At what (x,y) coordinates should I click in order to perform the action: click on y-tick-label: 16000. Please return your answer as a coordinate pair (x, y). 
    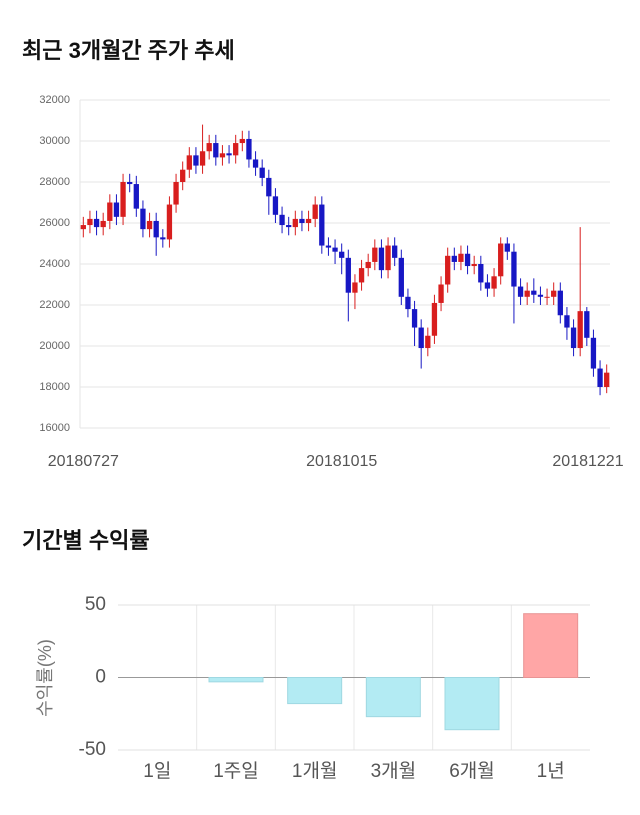
    Looking at the image, I should click on (54, 428).